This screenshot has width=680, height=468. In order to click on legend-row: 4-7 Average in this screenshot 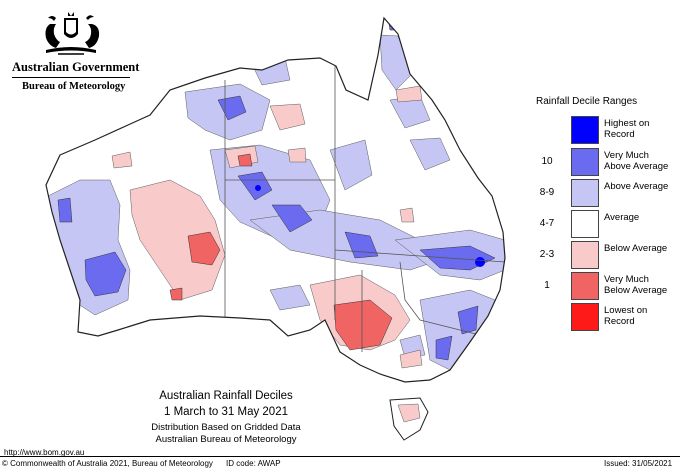, I will do `click(600, 224)`.